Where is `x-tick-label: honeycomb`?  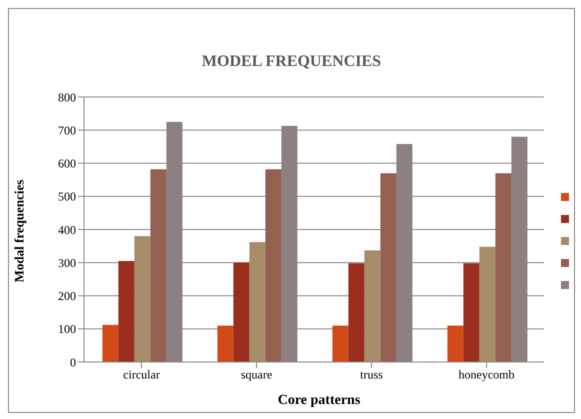 x-tick-label: honeycomb is located at coordinates (486, 375).